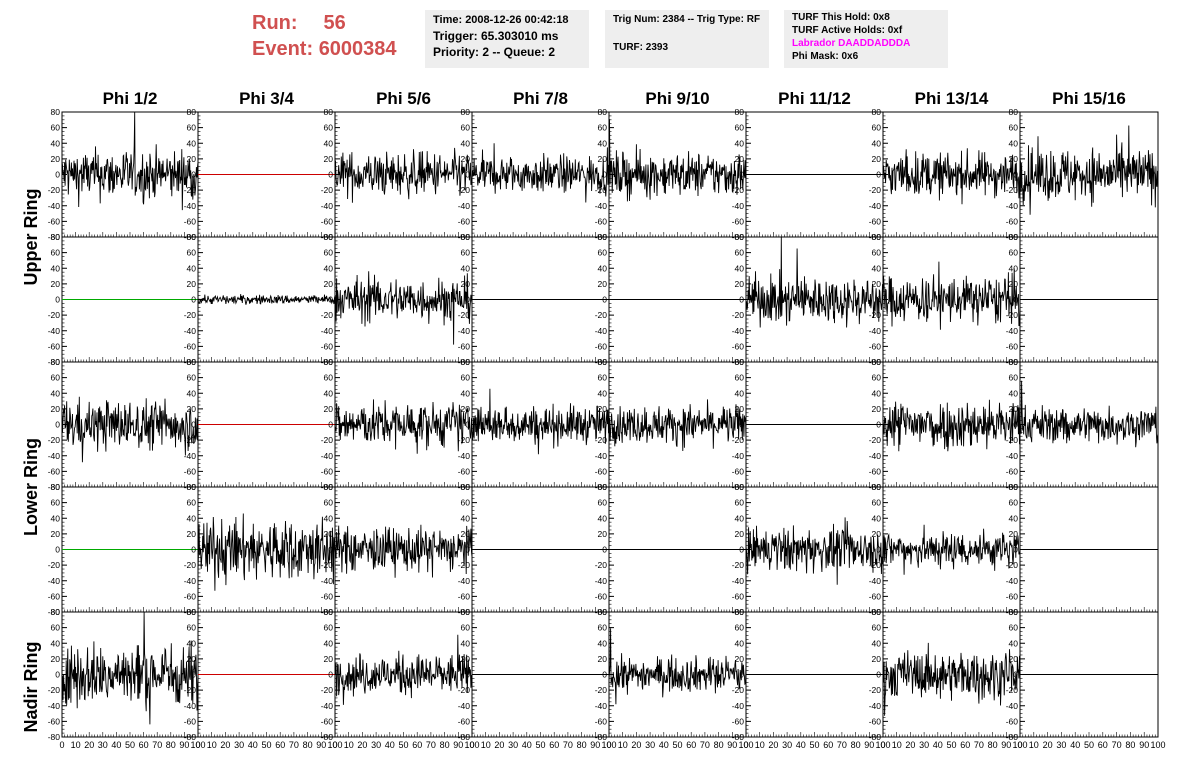 Image resolution: width=1196 pixels, height=772 pixels. I want to click on ring-label: Lower Ring, so click(31, 487).